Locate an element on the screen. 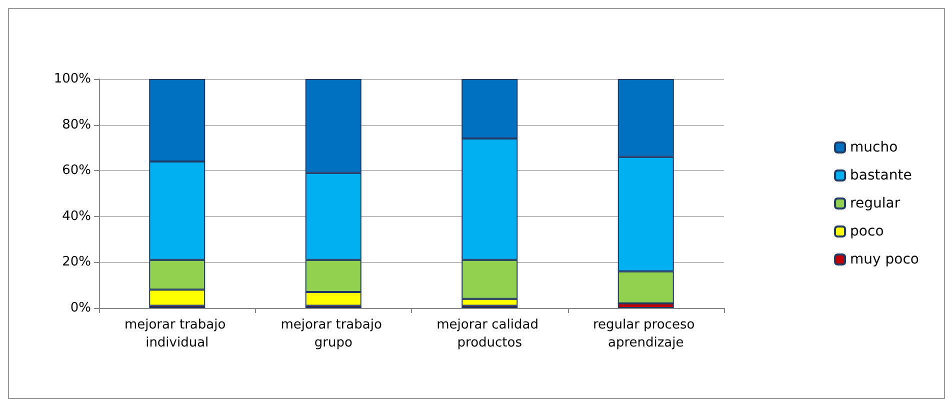  y-tick-label: 20% is located at coordinates (76, 262).